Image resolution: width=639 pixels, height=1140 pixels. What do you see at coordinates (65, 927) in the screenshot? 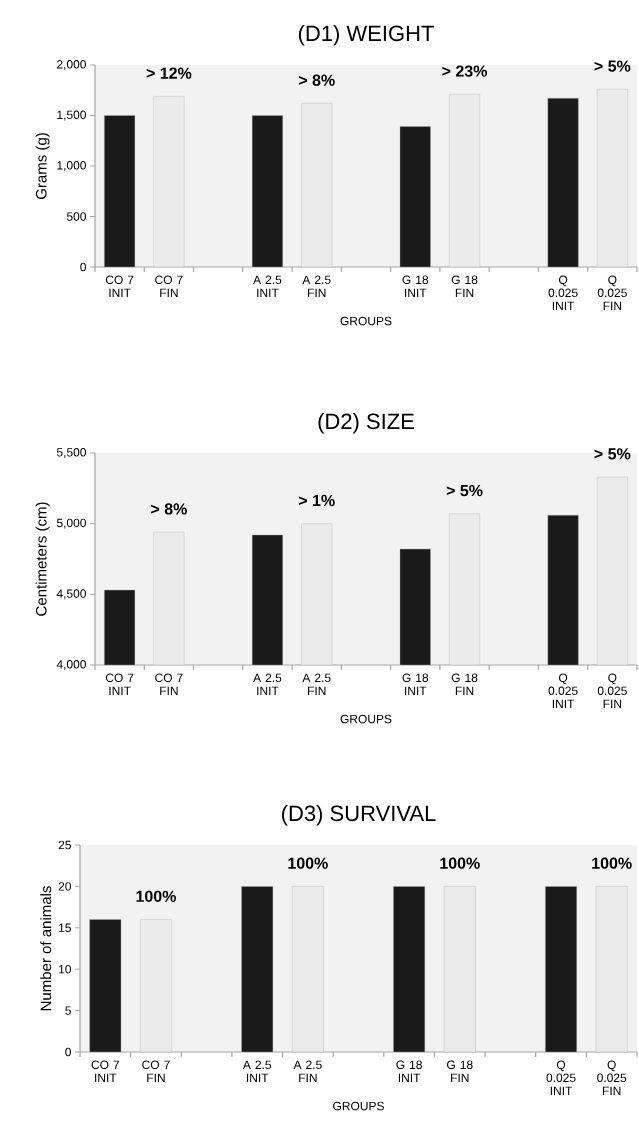
I see `y-tick-label: 15` at bounding box center [65, 927].